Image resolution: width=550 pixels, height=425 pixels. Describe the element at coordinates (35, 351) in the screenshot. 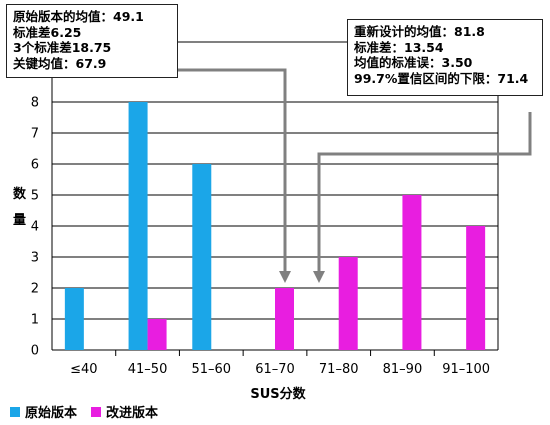

I see `y-tick-label: 0` at that location.